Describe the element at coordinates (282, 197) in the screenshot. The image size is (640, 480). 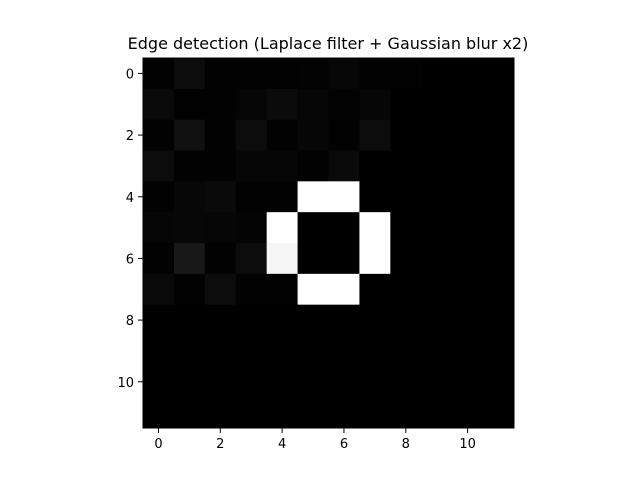
I see `heatmap-cell-r4-c4` at that location.